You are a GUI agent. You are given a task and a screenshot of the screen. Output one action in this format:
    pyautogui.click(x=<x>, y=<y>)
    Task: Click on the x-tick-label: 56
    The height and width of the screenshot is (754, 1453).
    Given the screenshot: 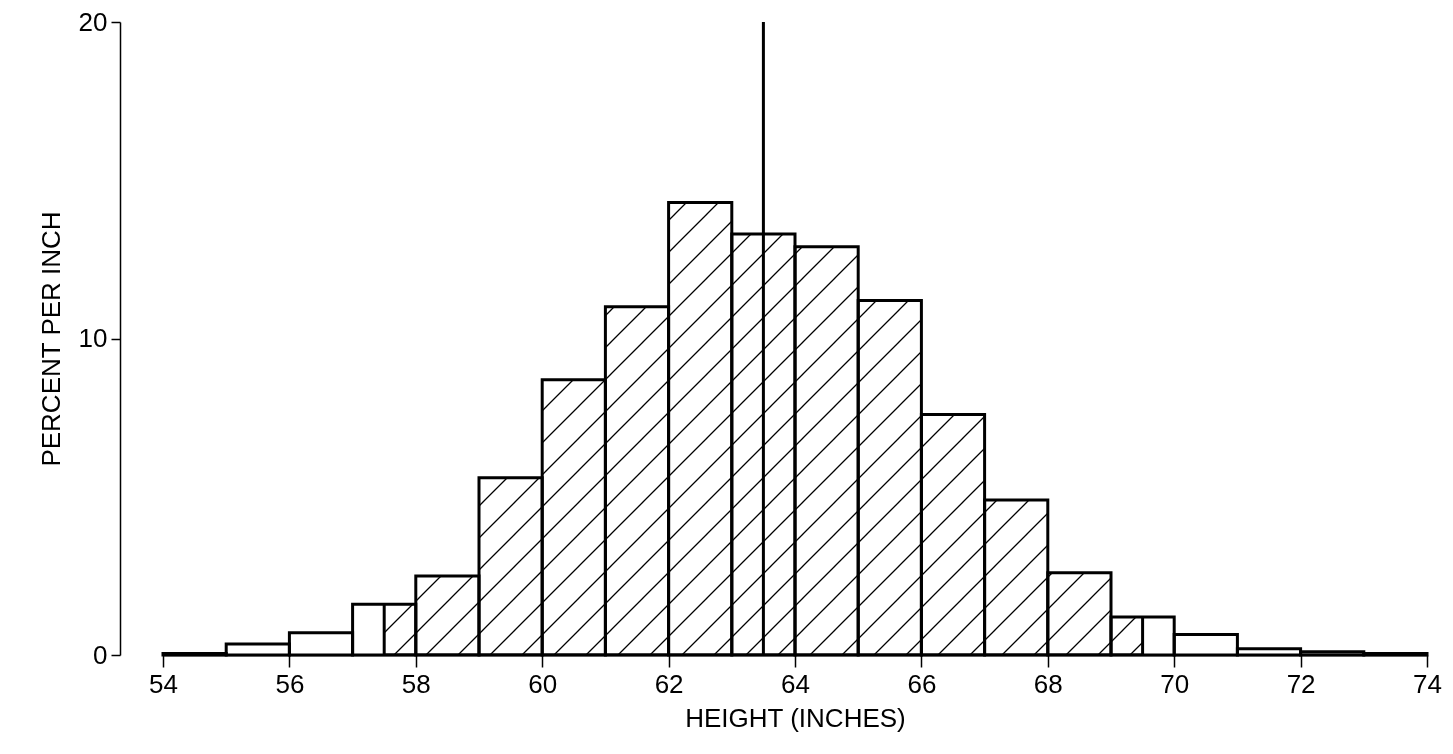 What is the action you would take?
    pyautogui.click(x=290, y=683)
    